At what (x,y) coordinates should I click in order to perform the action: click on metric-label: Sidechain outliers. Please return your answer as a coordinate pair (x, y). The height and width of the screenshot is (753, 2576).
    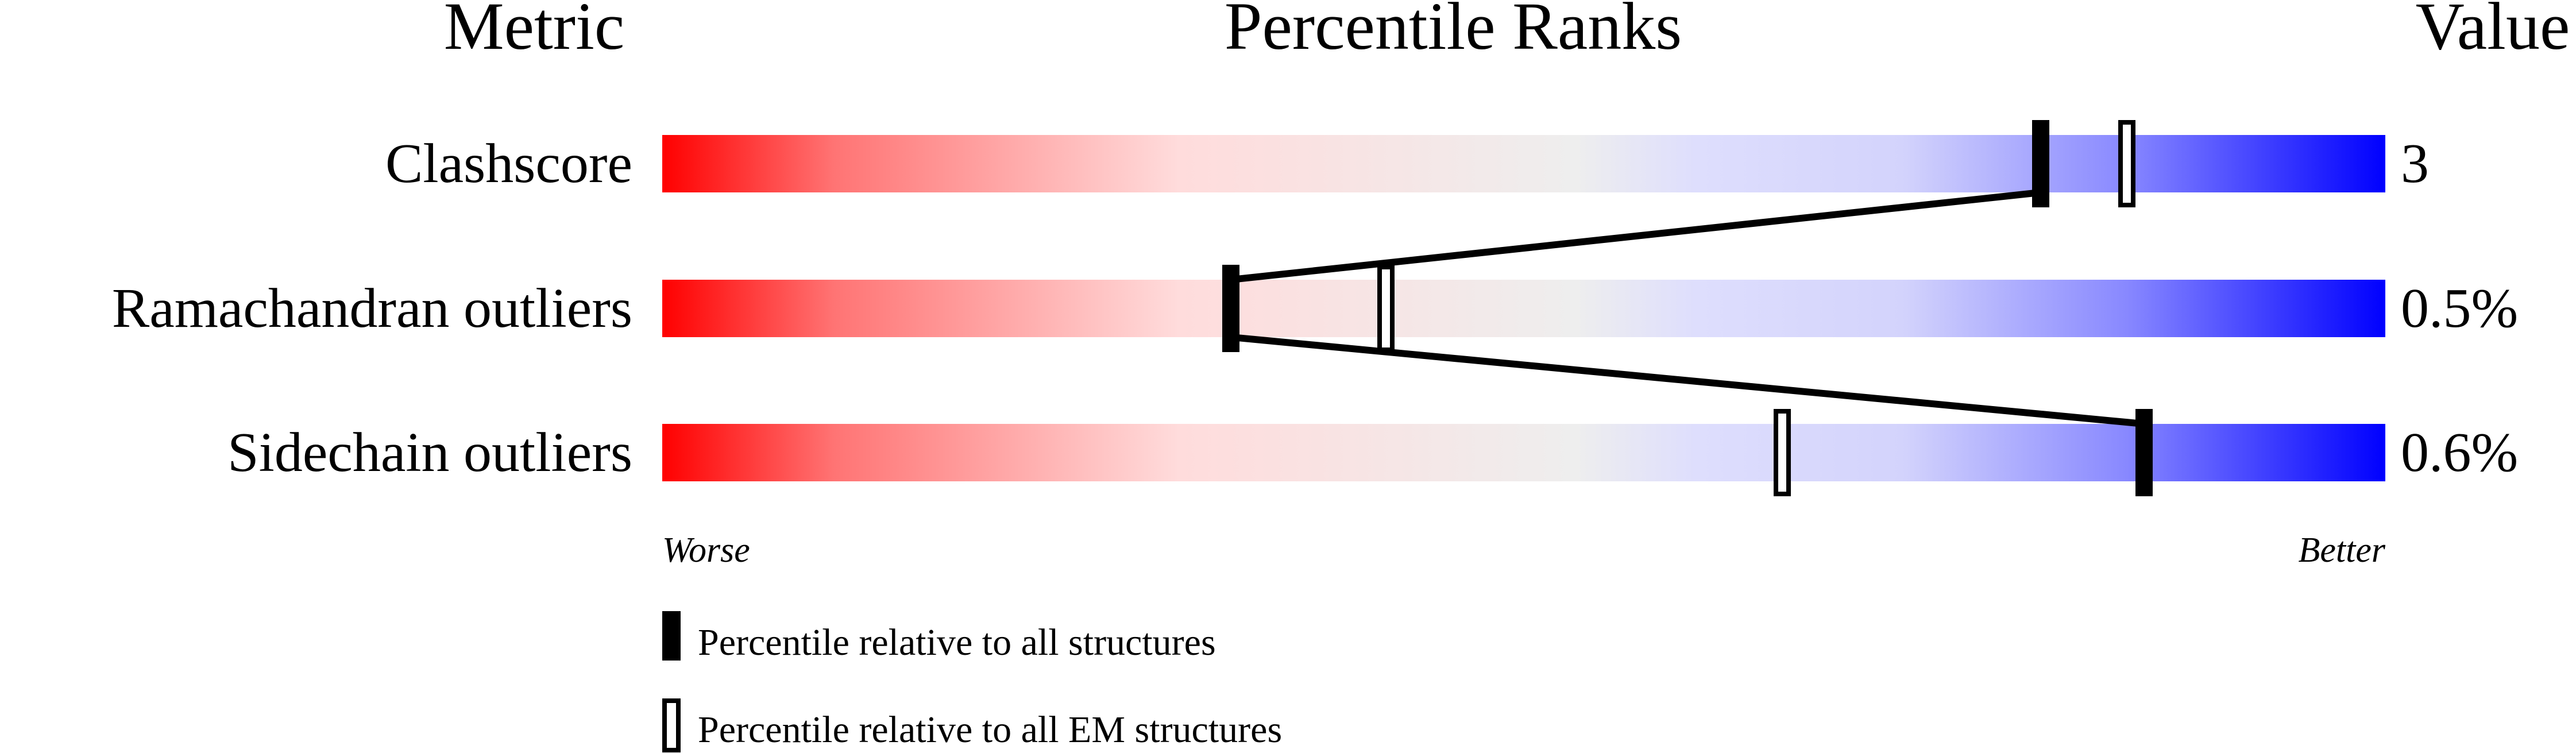
    Looking at the image, I should click on (429, 453).